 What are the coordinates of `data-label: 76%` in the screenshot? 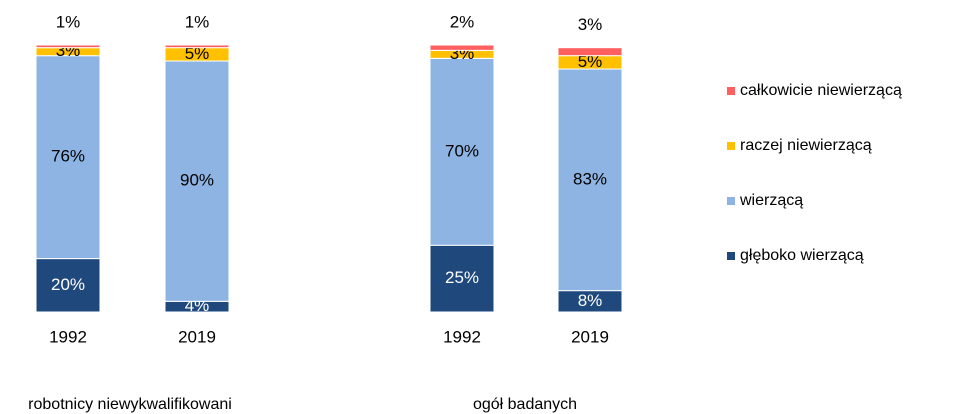 It's located at (68, 156).